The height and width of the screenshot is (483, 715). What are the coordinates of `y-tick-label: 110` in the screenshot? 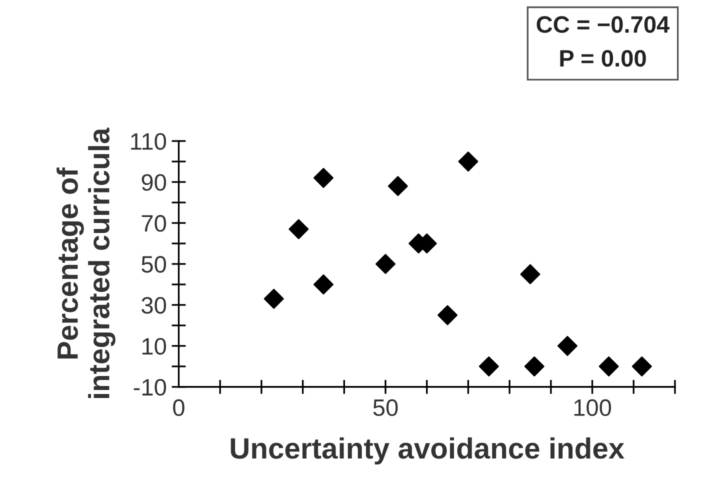 It's located at (148, 141).